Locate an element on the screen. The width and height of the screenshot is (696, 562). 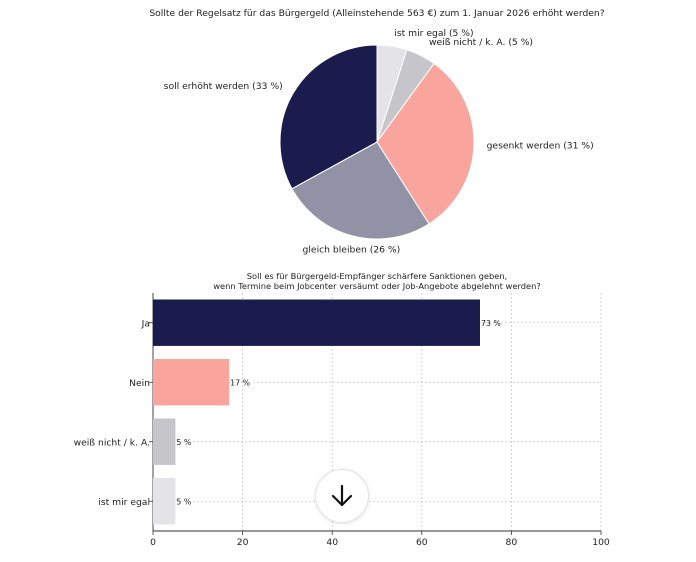
category-label-wei-nicht-k-a: weiß nicht / k. A. is located at coordinates (112, 442).